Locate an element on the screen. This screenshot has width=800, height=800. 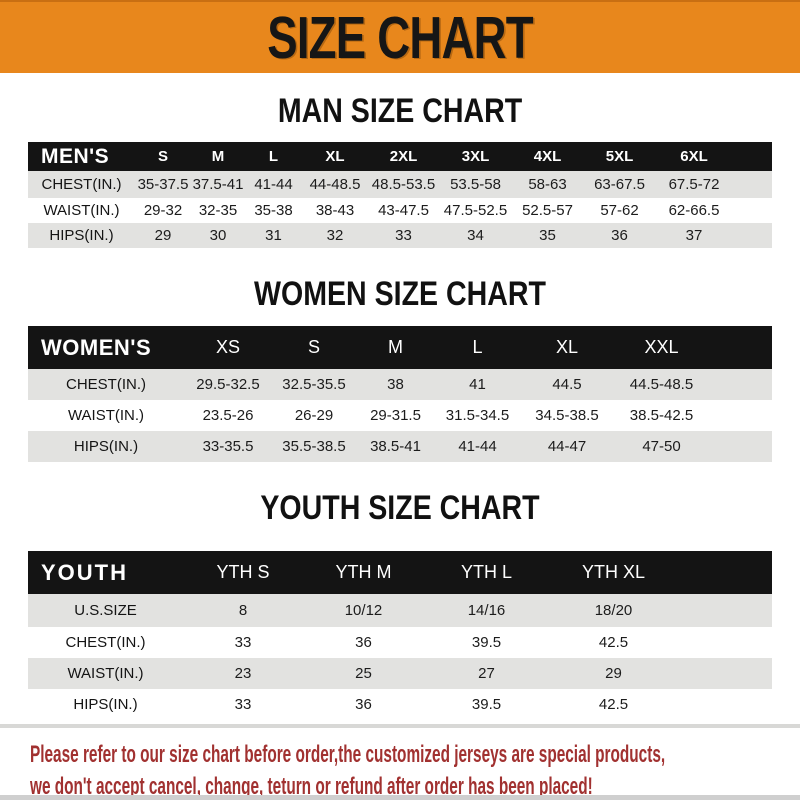
table-row: WAIST(IN.) 23 25 27 29 is located at coordinates (400, 673).